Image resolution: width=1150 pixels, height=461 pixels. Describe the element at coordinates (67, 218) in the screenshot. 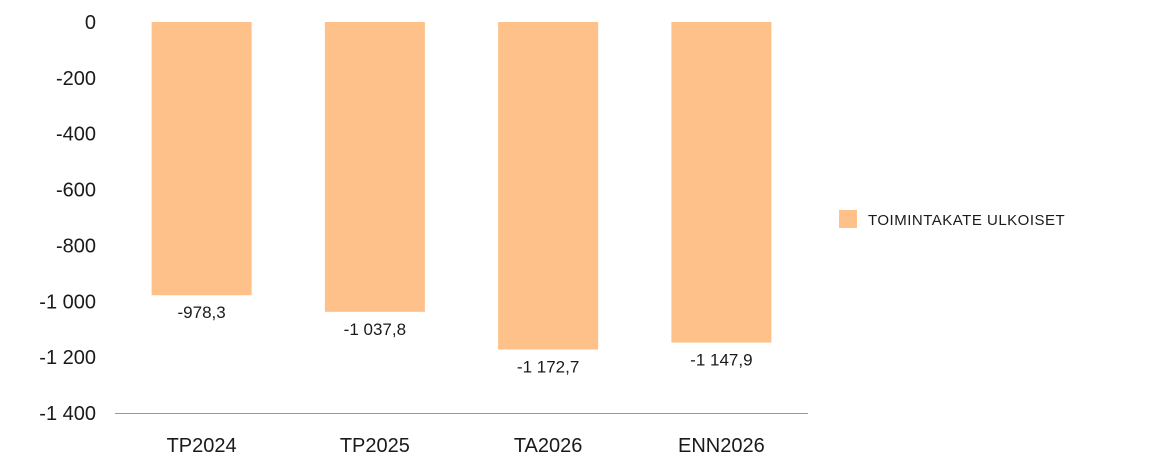

I see `y-axis: 0 -200 -400 -600 -800 -1 000 -1 200 -1 400` at that location.